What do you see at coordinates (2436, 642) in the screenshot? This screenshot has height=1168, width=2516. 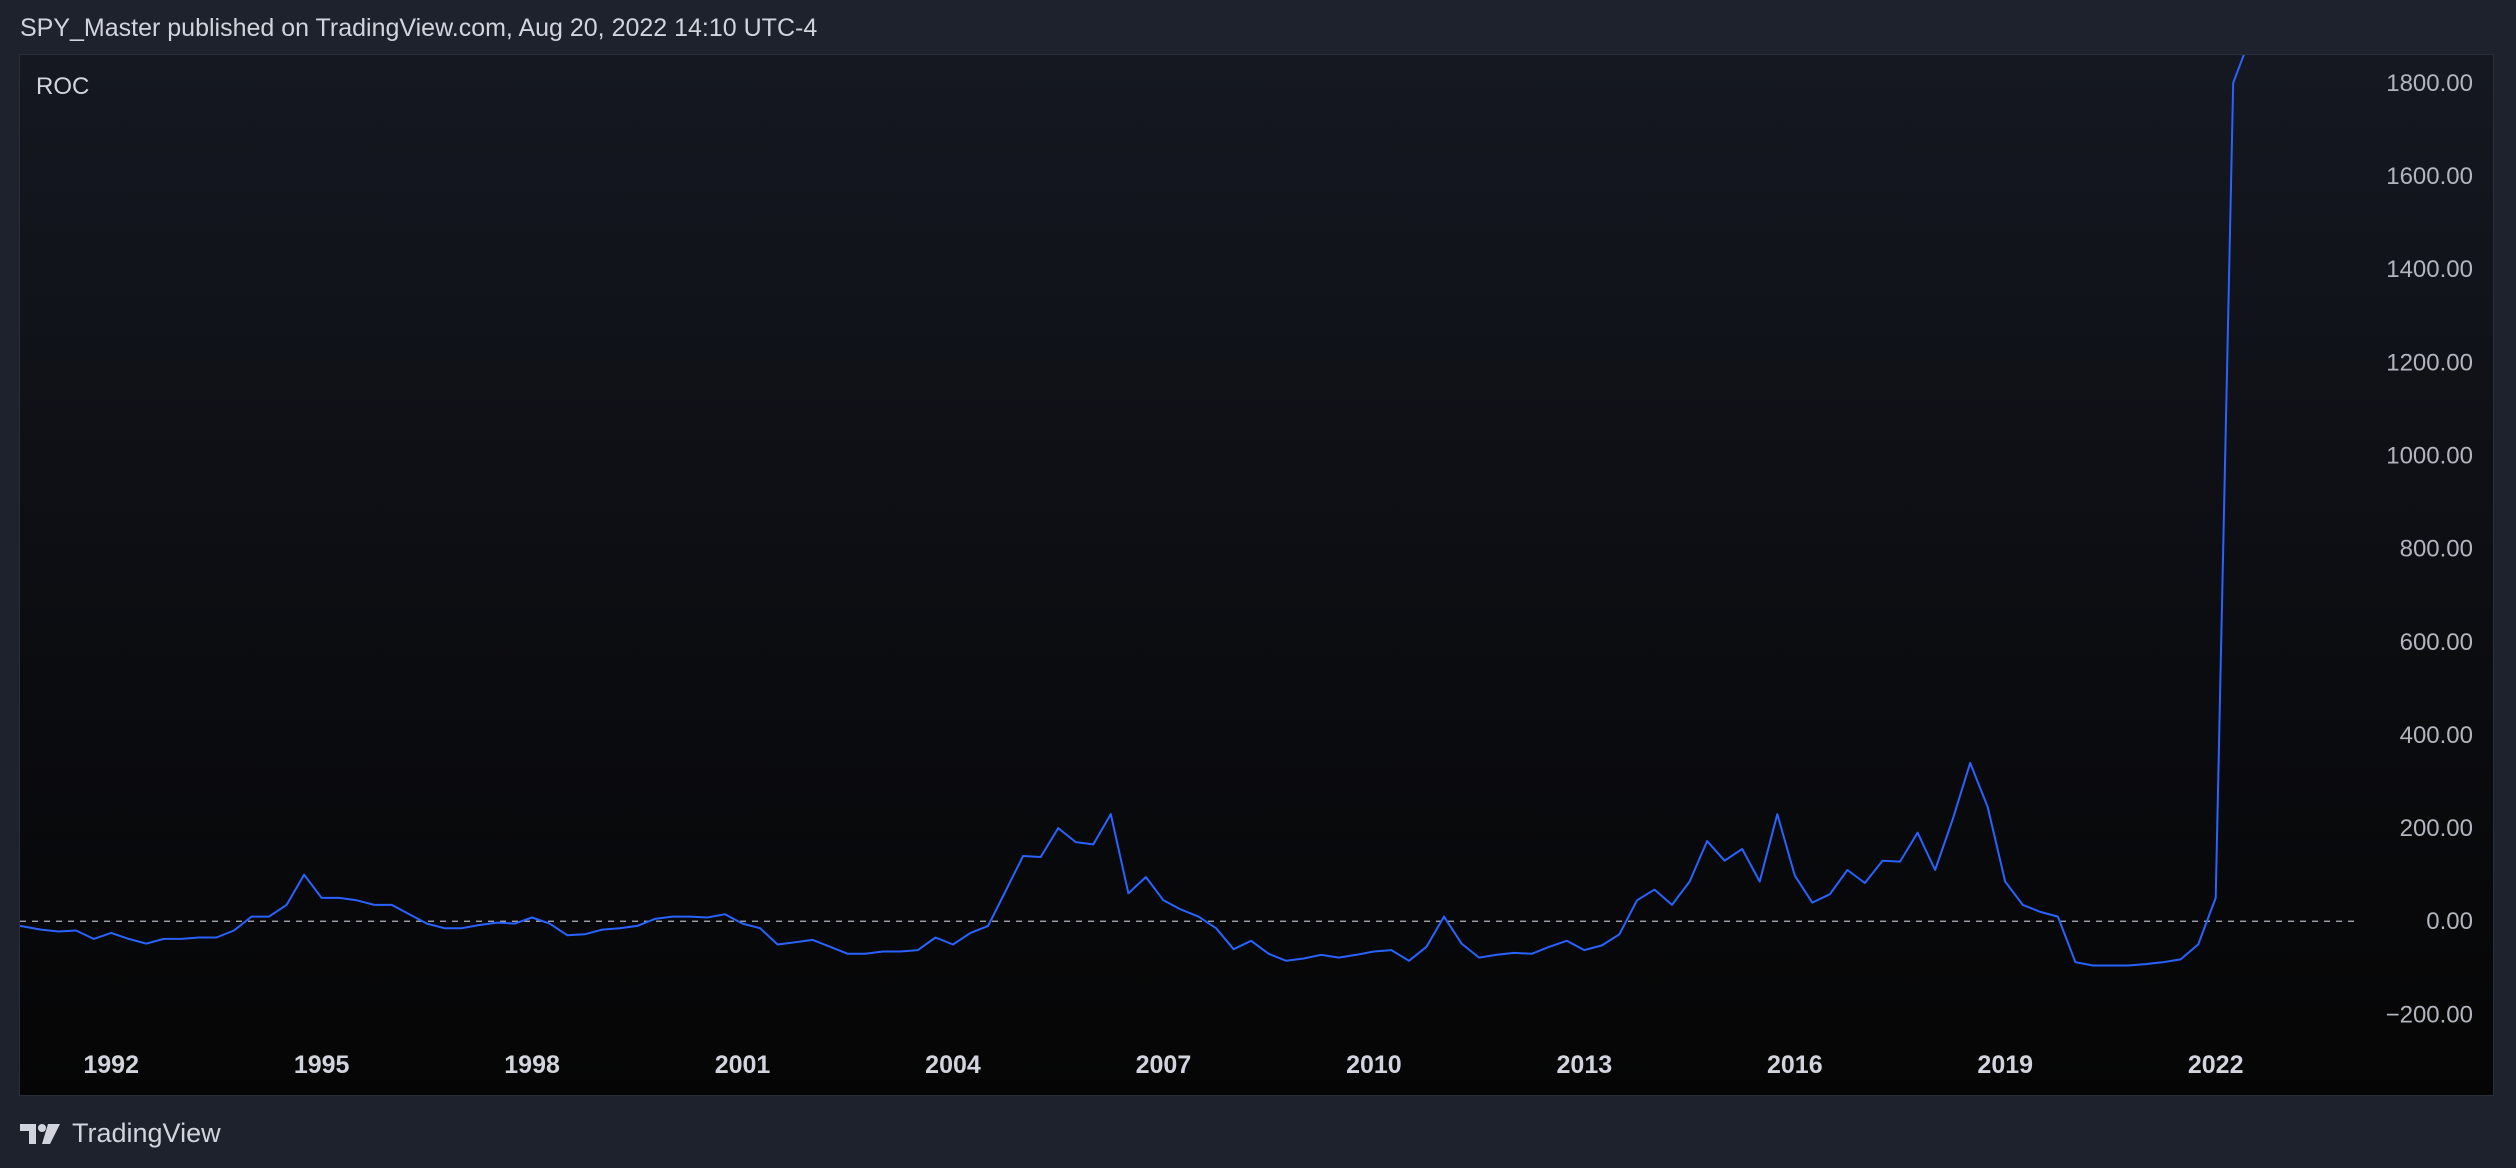 I see `y-tick-label: 600.00` at bounding box center [2436, 642].